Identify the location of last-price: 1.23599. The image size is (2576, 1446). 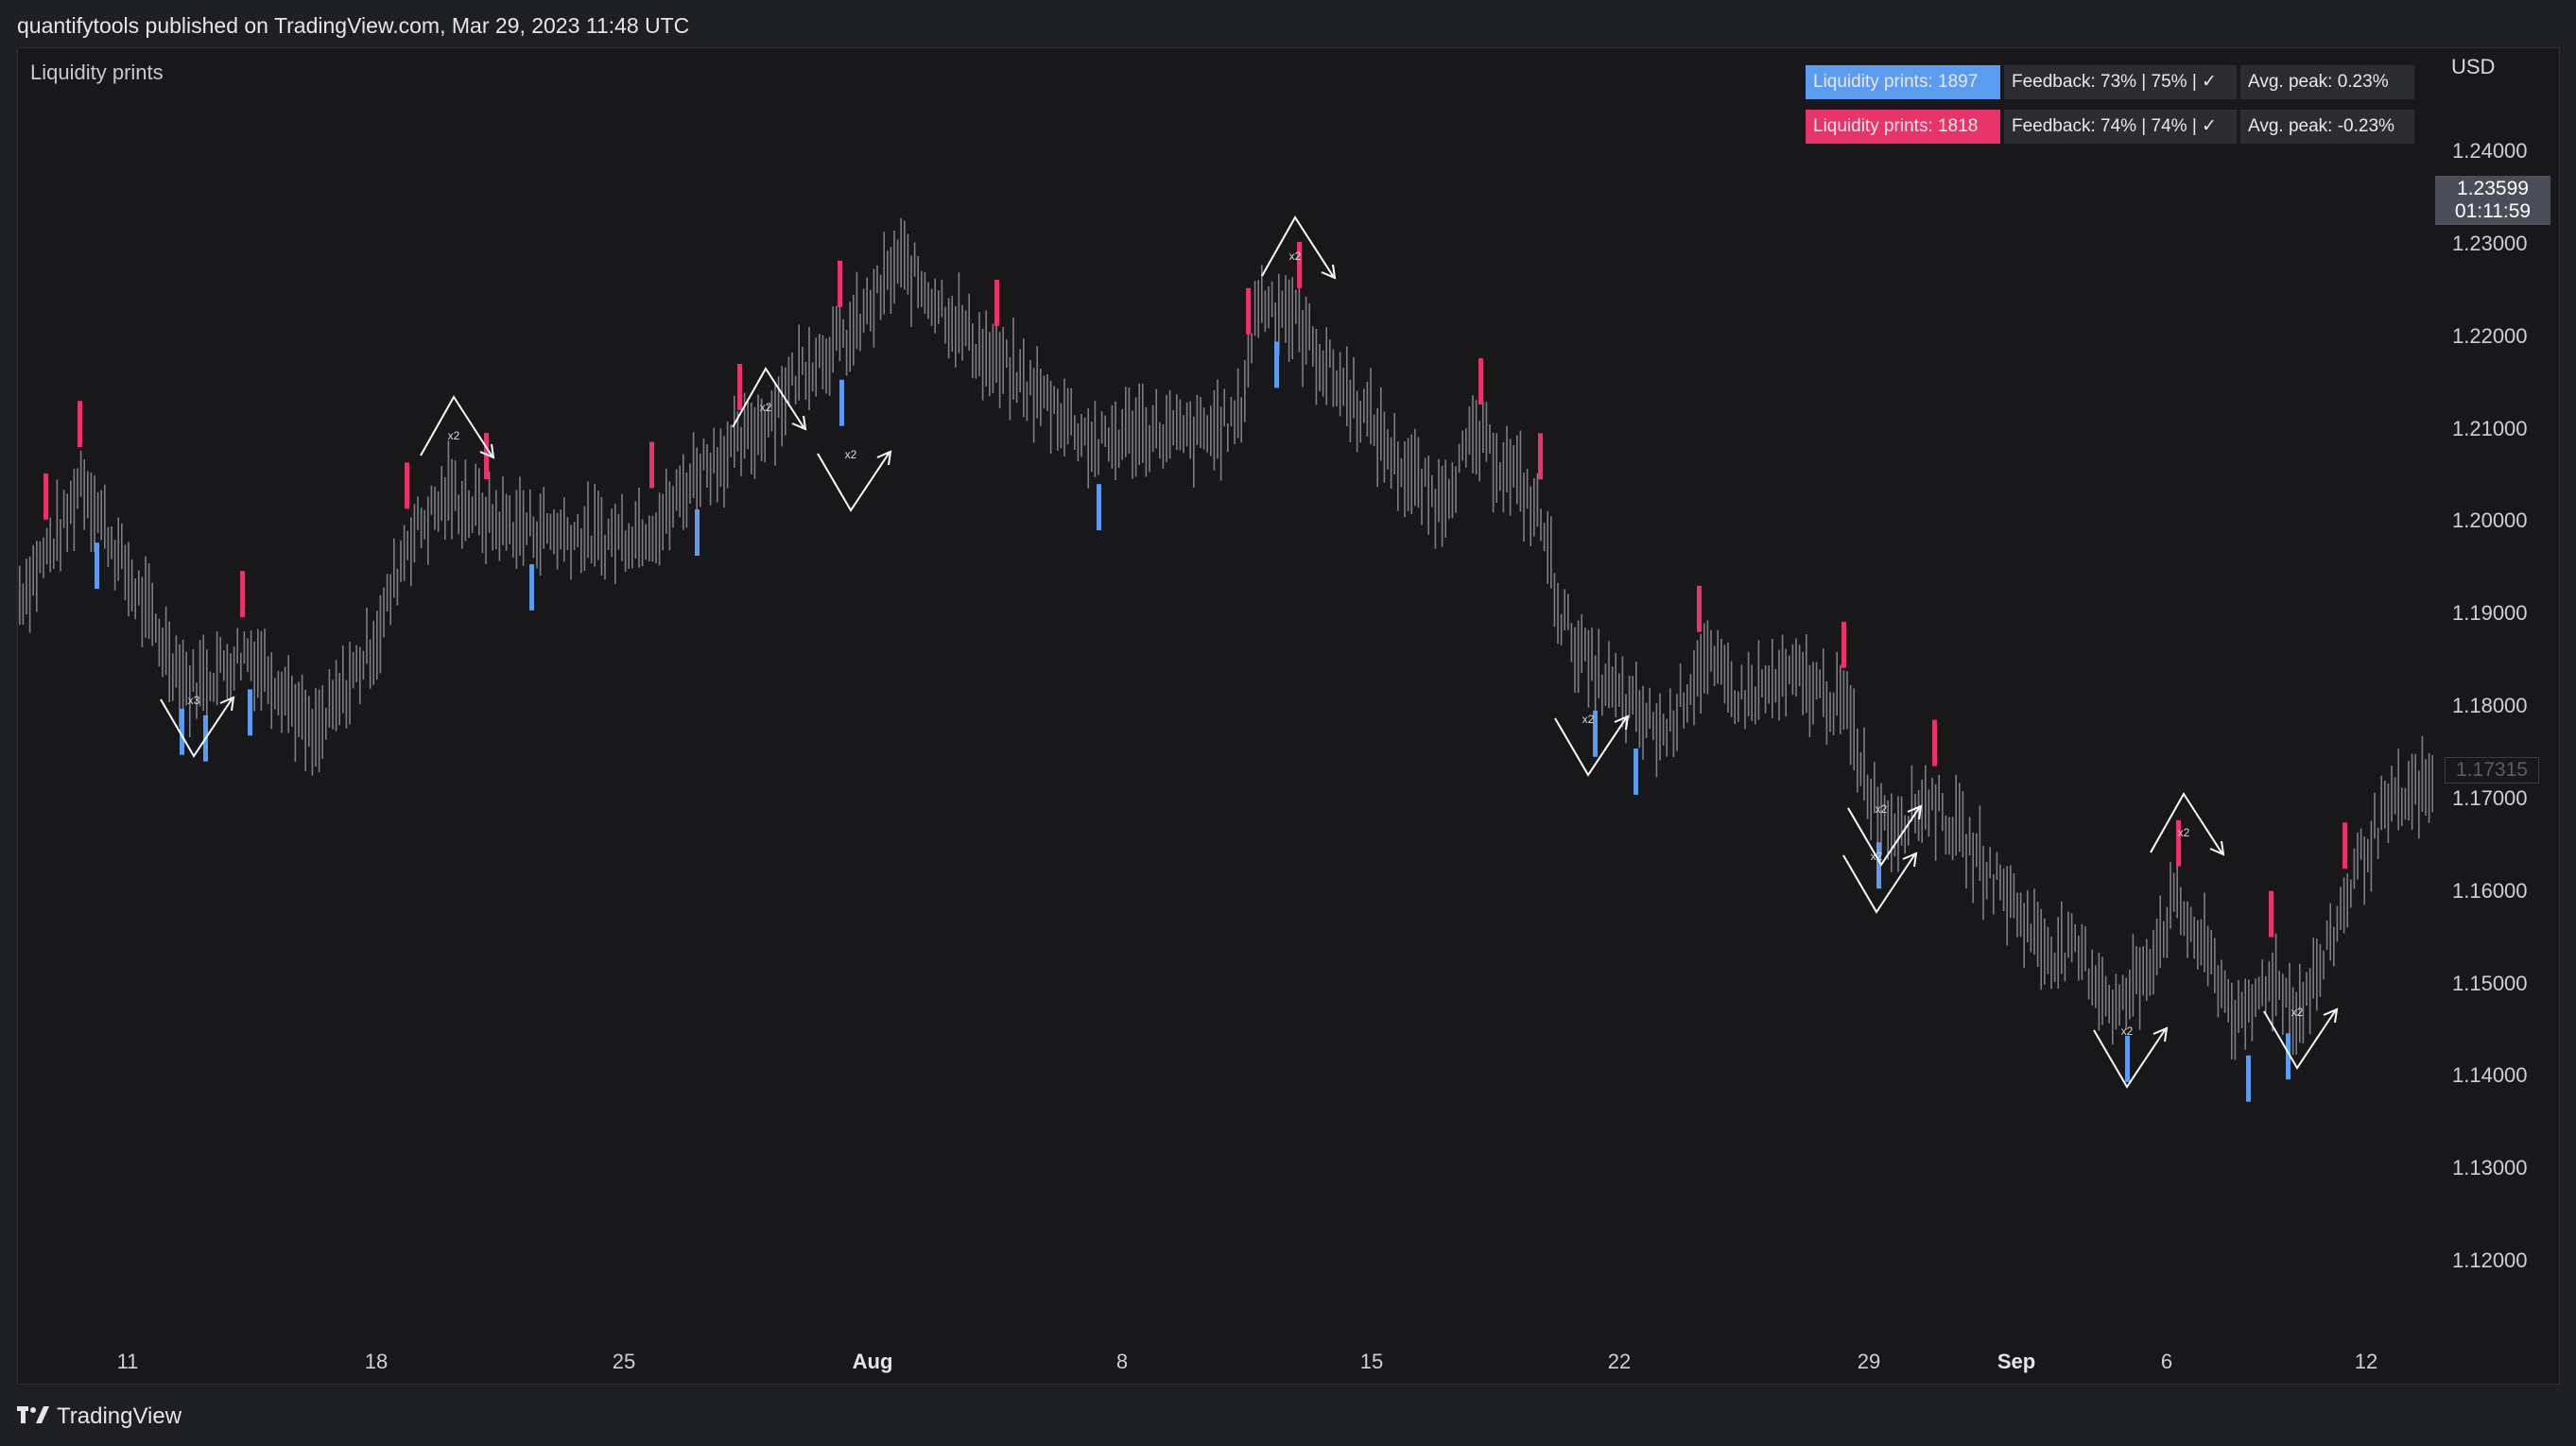
(2493, 188).